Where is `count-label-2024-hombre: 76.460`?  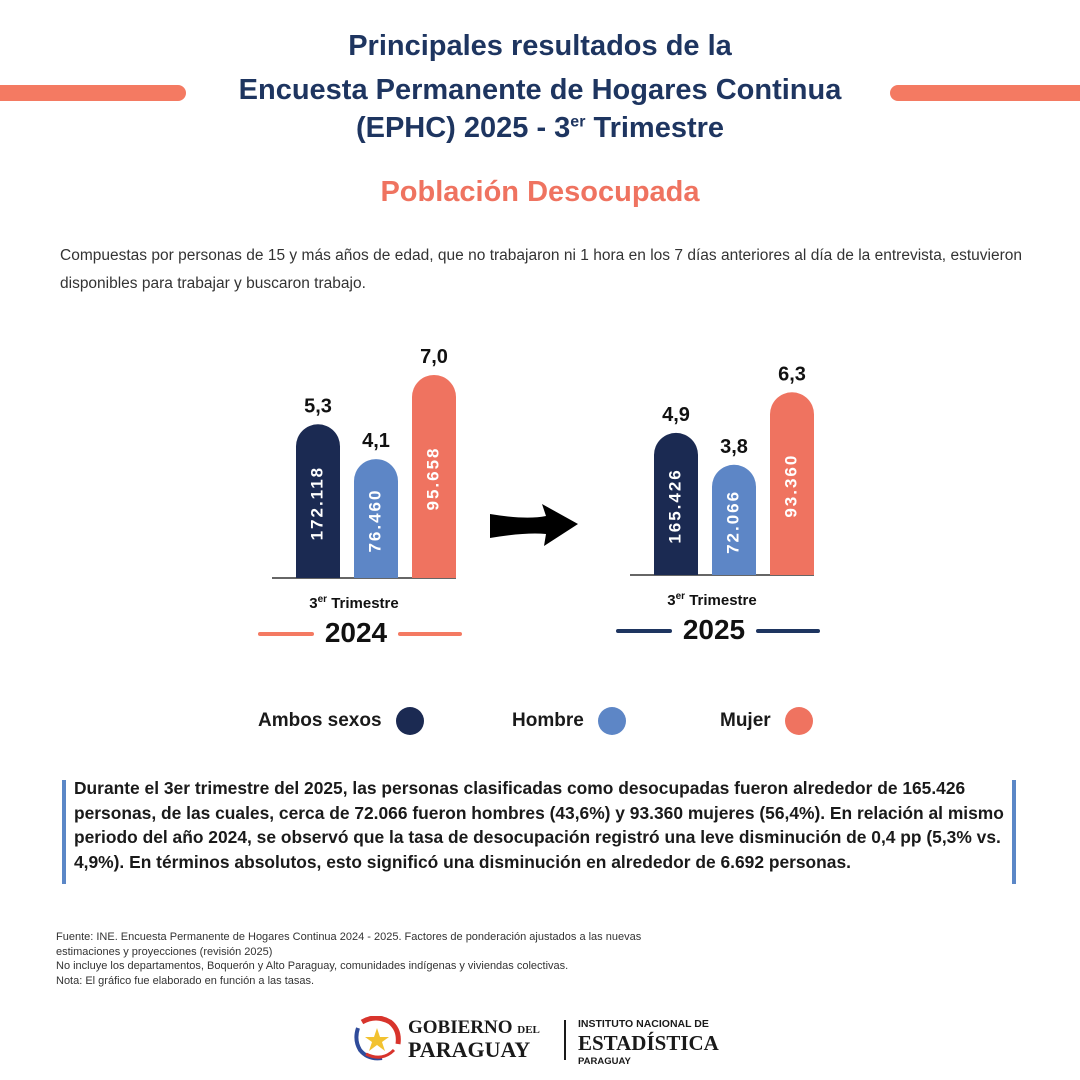 count-label-2024-hombre: 76.460 is located at coordinates (374, 521).